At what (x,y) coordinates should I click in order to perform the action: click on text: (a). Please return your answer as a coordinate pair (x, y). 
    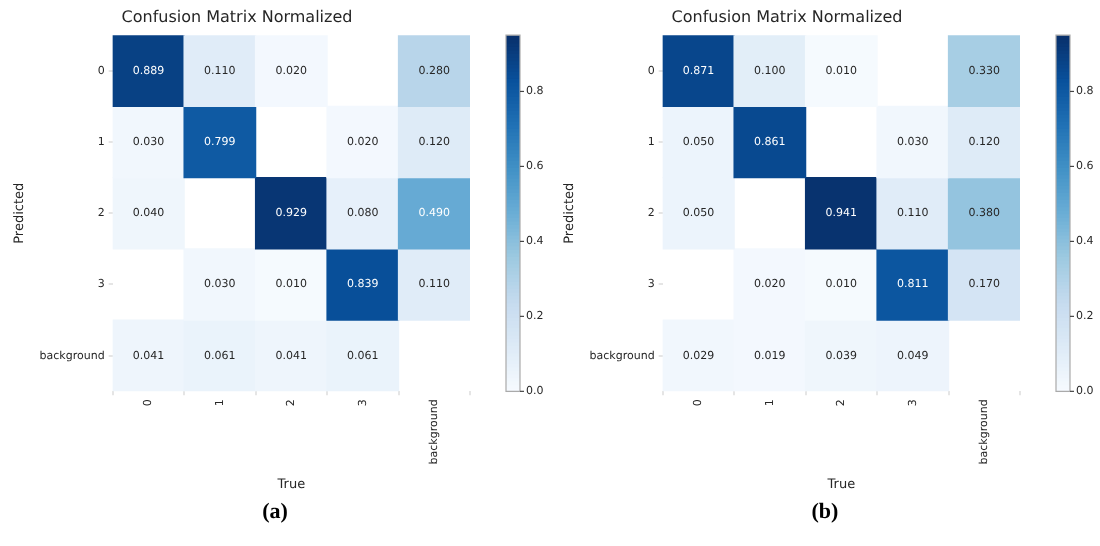
    Looking at the image, I should click on (275, 512).